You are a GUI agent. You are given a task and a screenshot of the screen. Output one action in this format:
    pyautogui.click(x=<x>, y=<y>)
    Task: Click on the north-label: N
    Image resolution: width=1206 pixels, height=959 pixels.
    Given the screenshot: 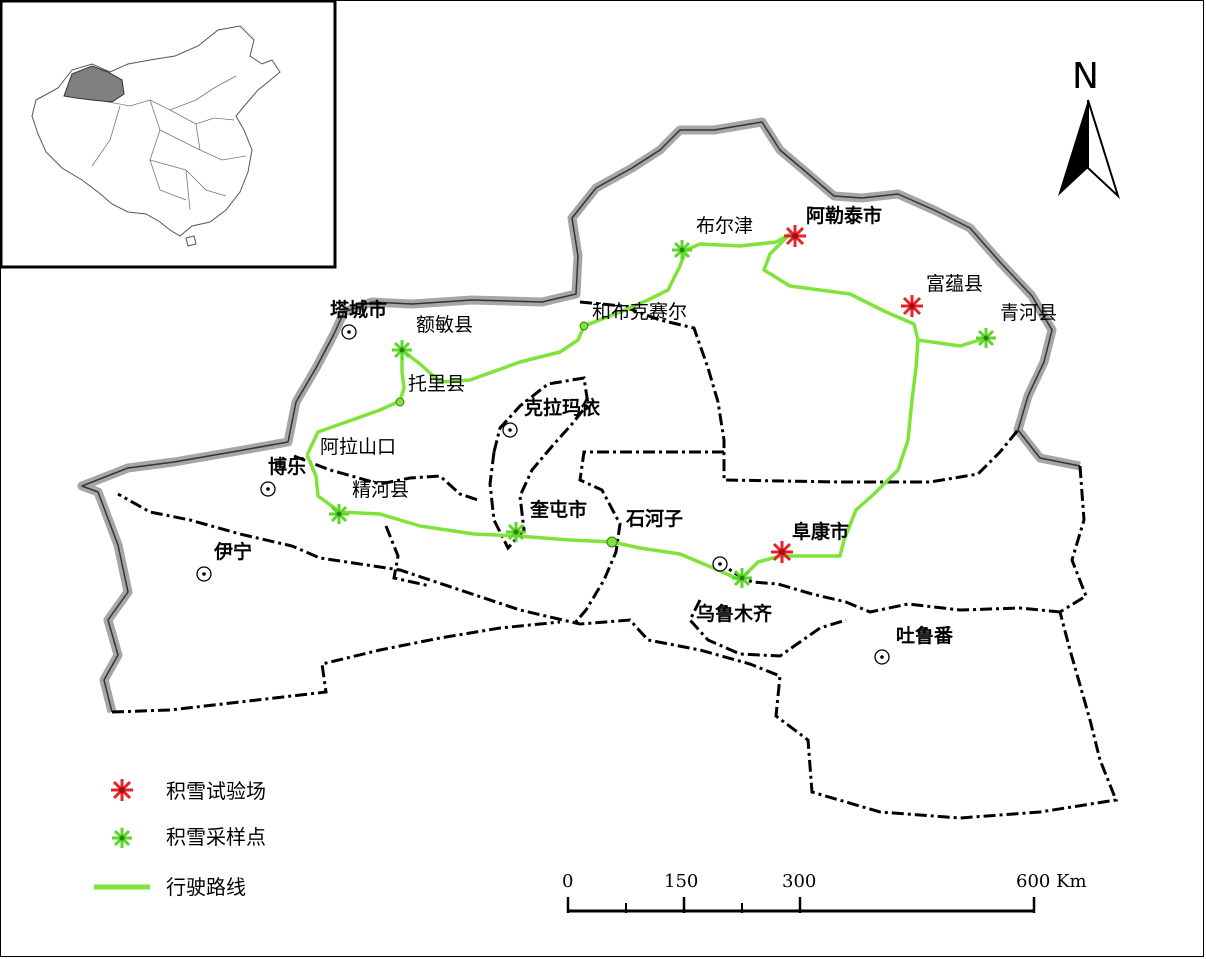 What is the action you would take?
    pyautogui.click(x=1085, y=76)
    